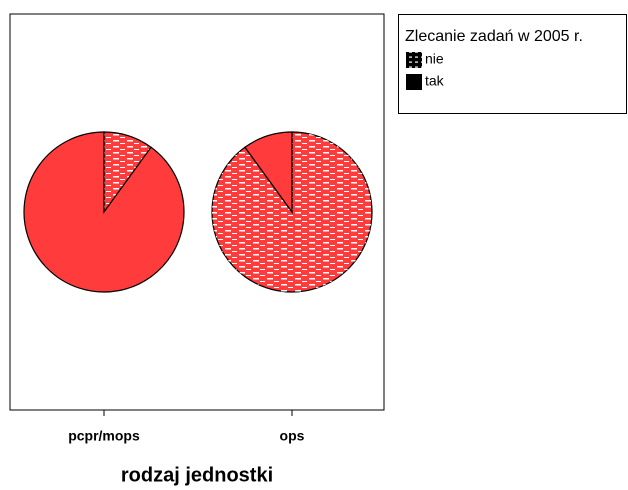  What do you see at coordinates (512, 64) in the screenshot?
I see `legend-box` at bounding box center [512, 64].